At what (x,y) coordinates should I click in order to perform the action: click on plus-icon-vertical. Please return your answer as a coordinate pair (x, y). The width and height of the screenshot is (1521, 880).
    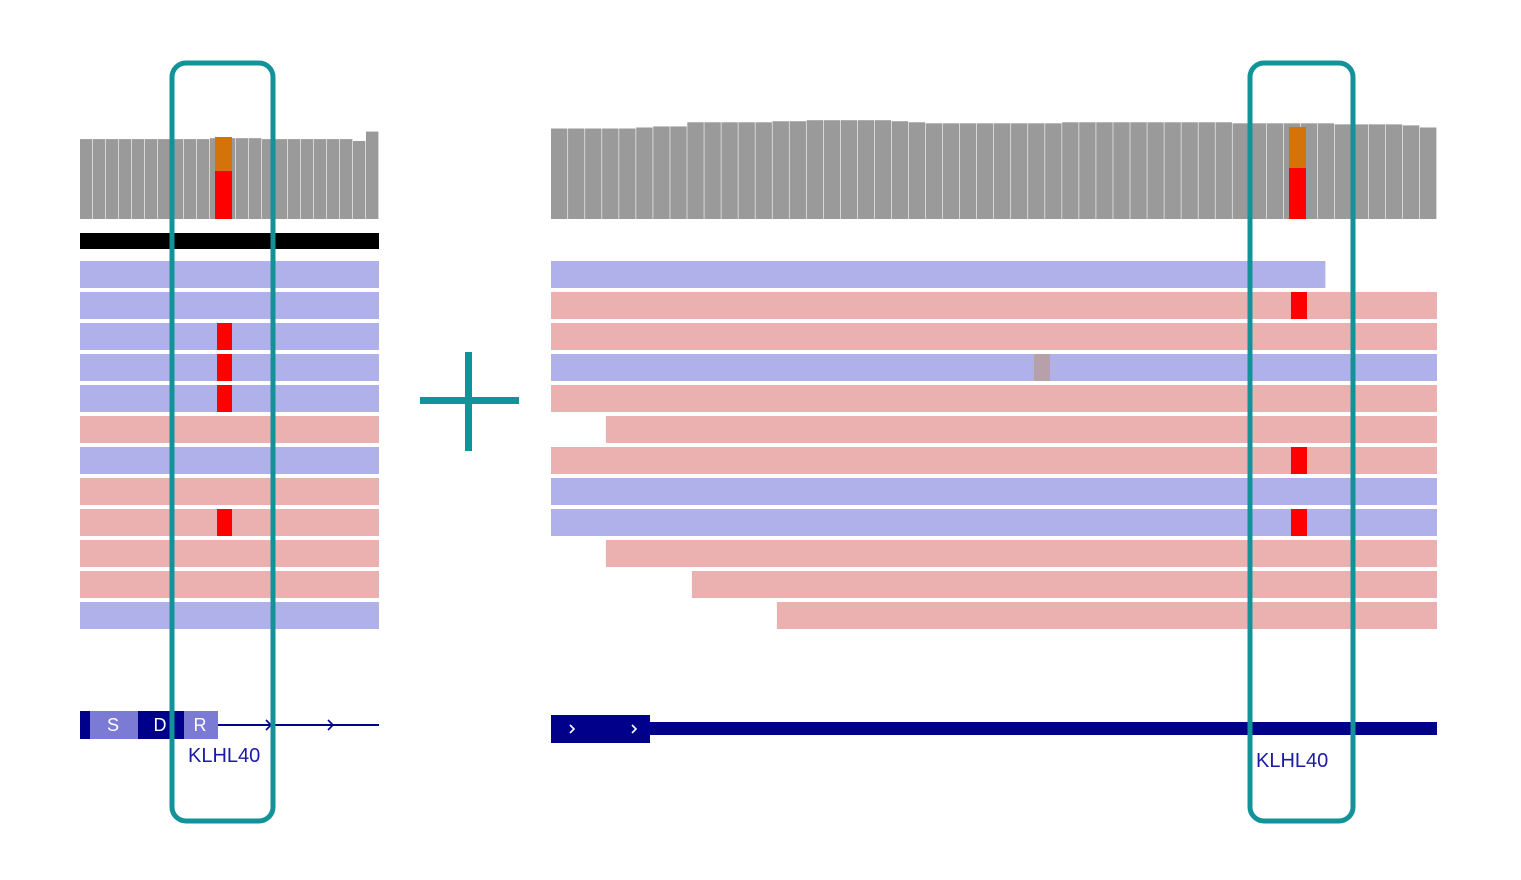
    Looking at the image, I should click on (468, 401).